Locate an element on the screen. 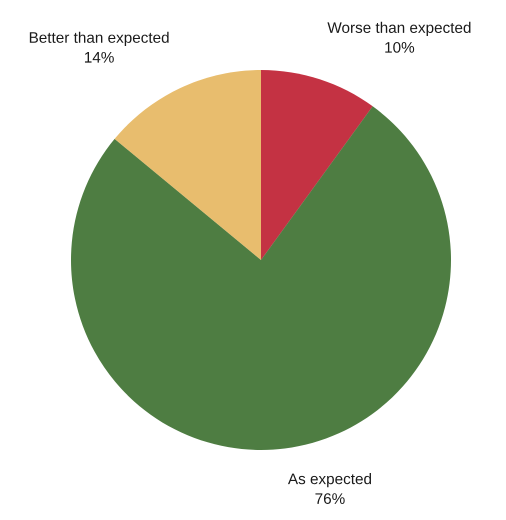 The image size is (506, 520). data-label: 76% is located at coordinates (330, 498).